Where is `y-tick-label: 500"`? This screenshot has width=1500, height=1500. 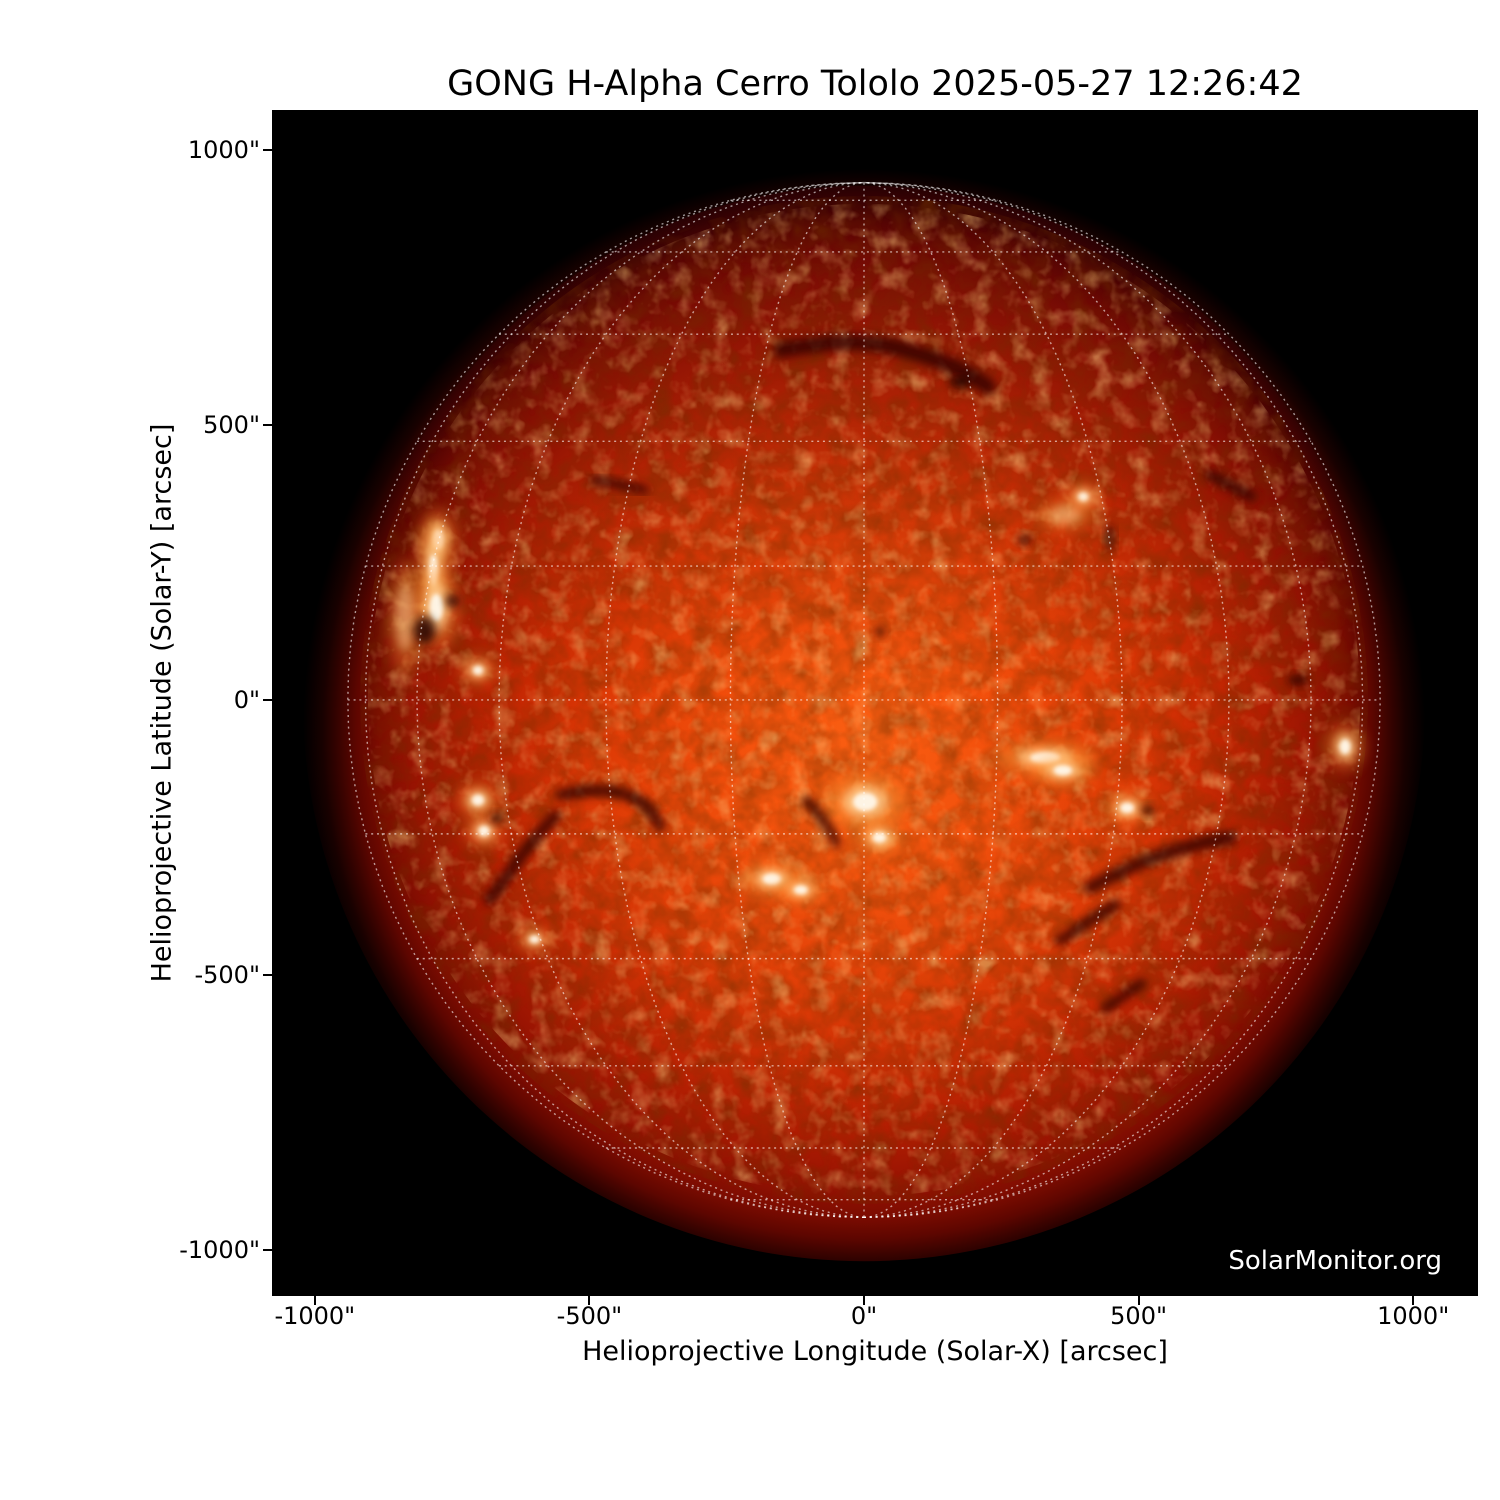
y-tick-label: 500" is located at coordinates (231, 424).